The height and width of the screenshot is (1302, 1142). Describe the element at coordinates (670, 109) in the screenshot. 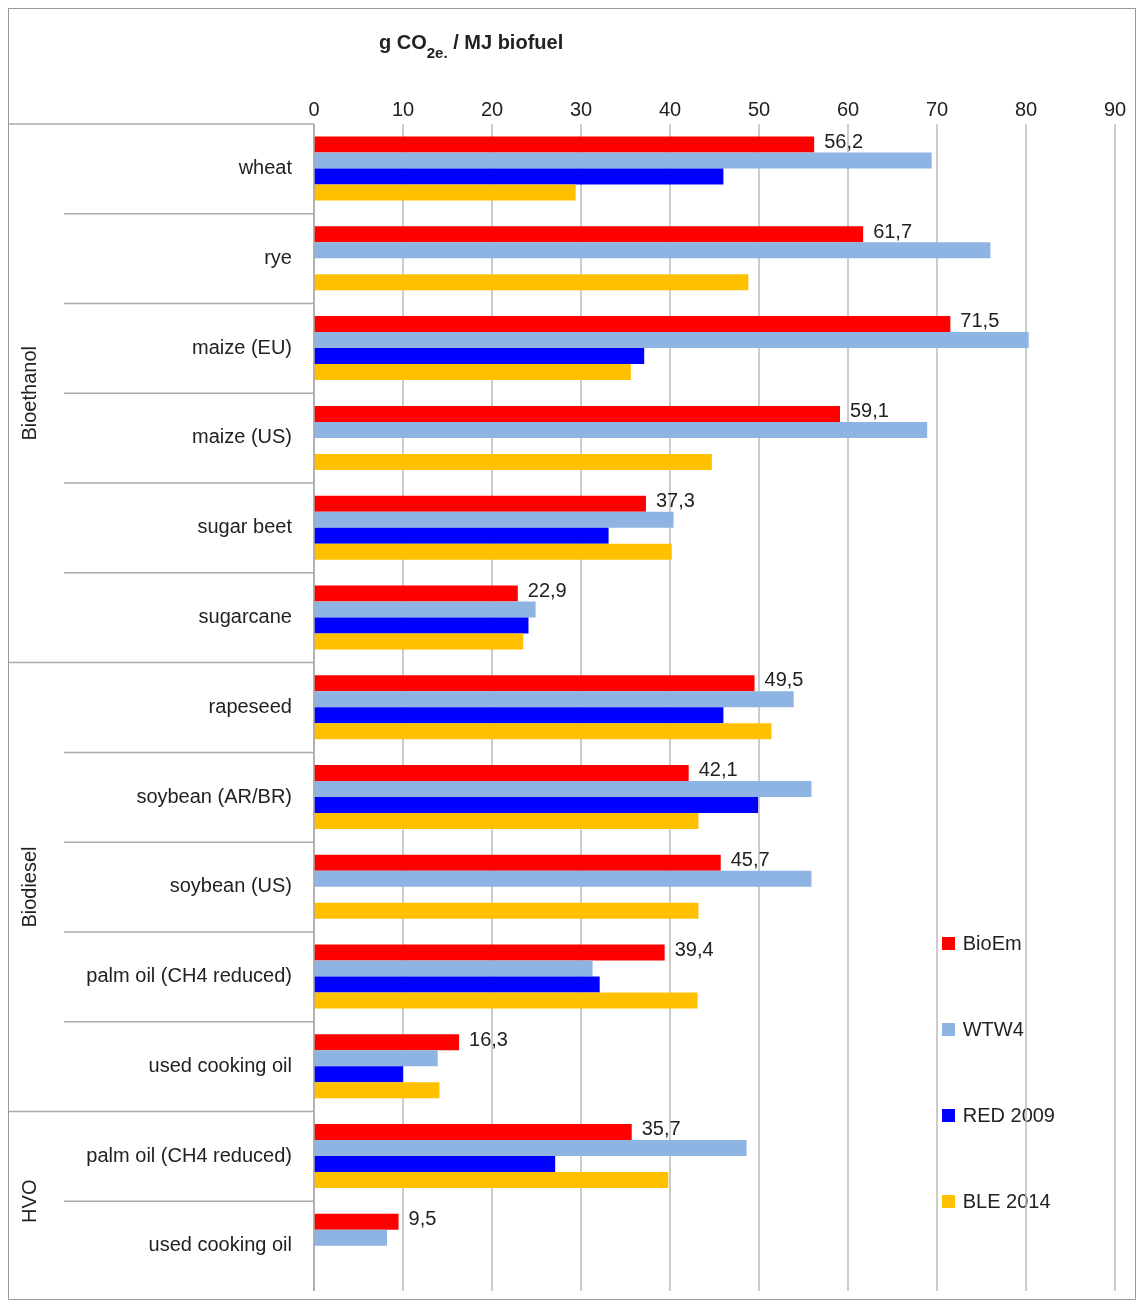

I see `x-tick-label: 40` at that location.